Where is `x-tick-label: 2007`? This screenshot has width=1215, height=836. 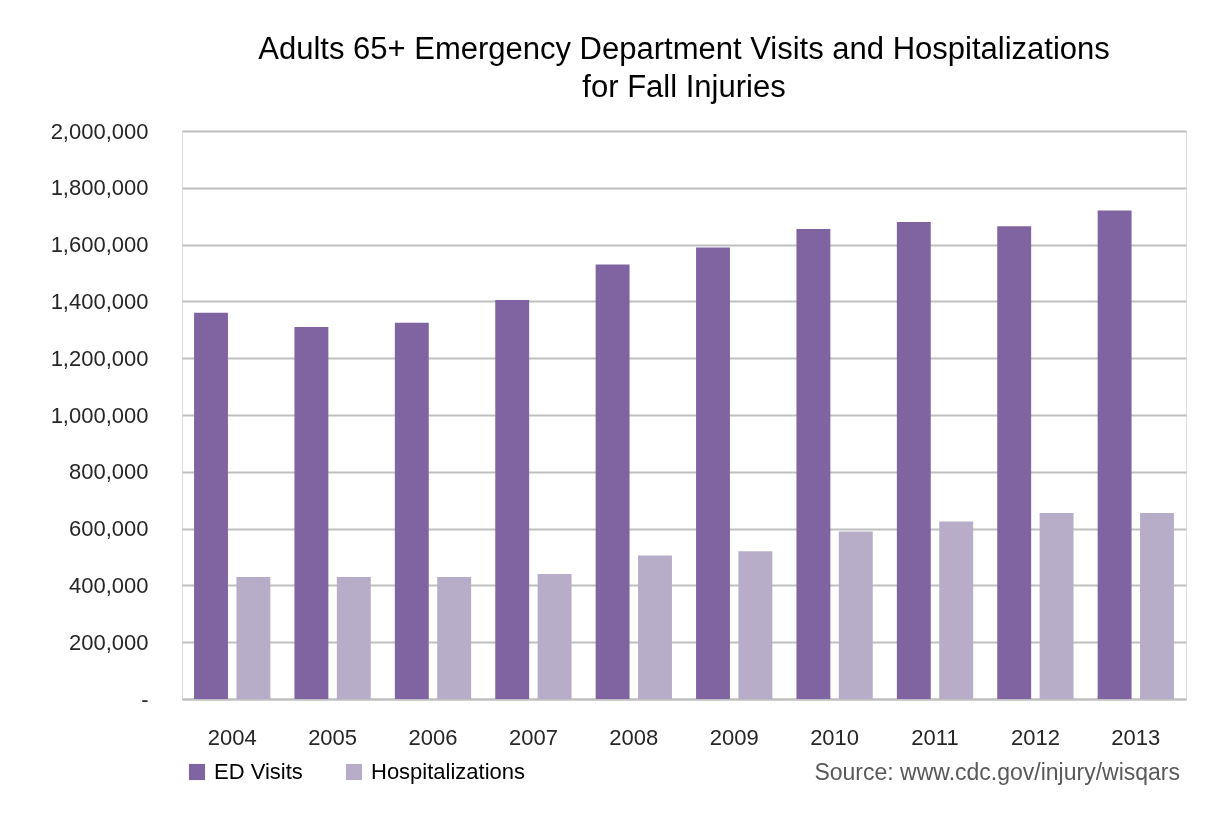
x-tick-label: 2007 is located at coordinates (533, 737).